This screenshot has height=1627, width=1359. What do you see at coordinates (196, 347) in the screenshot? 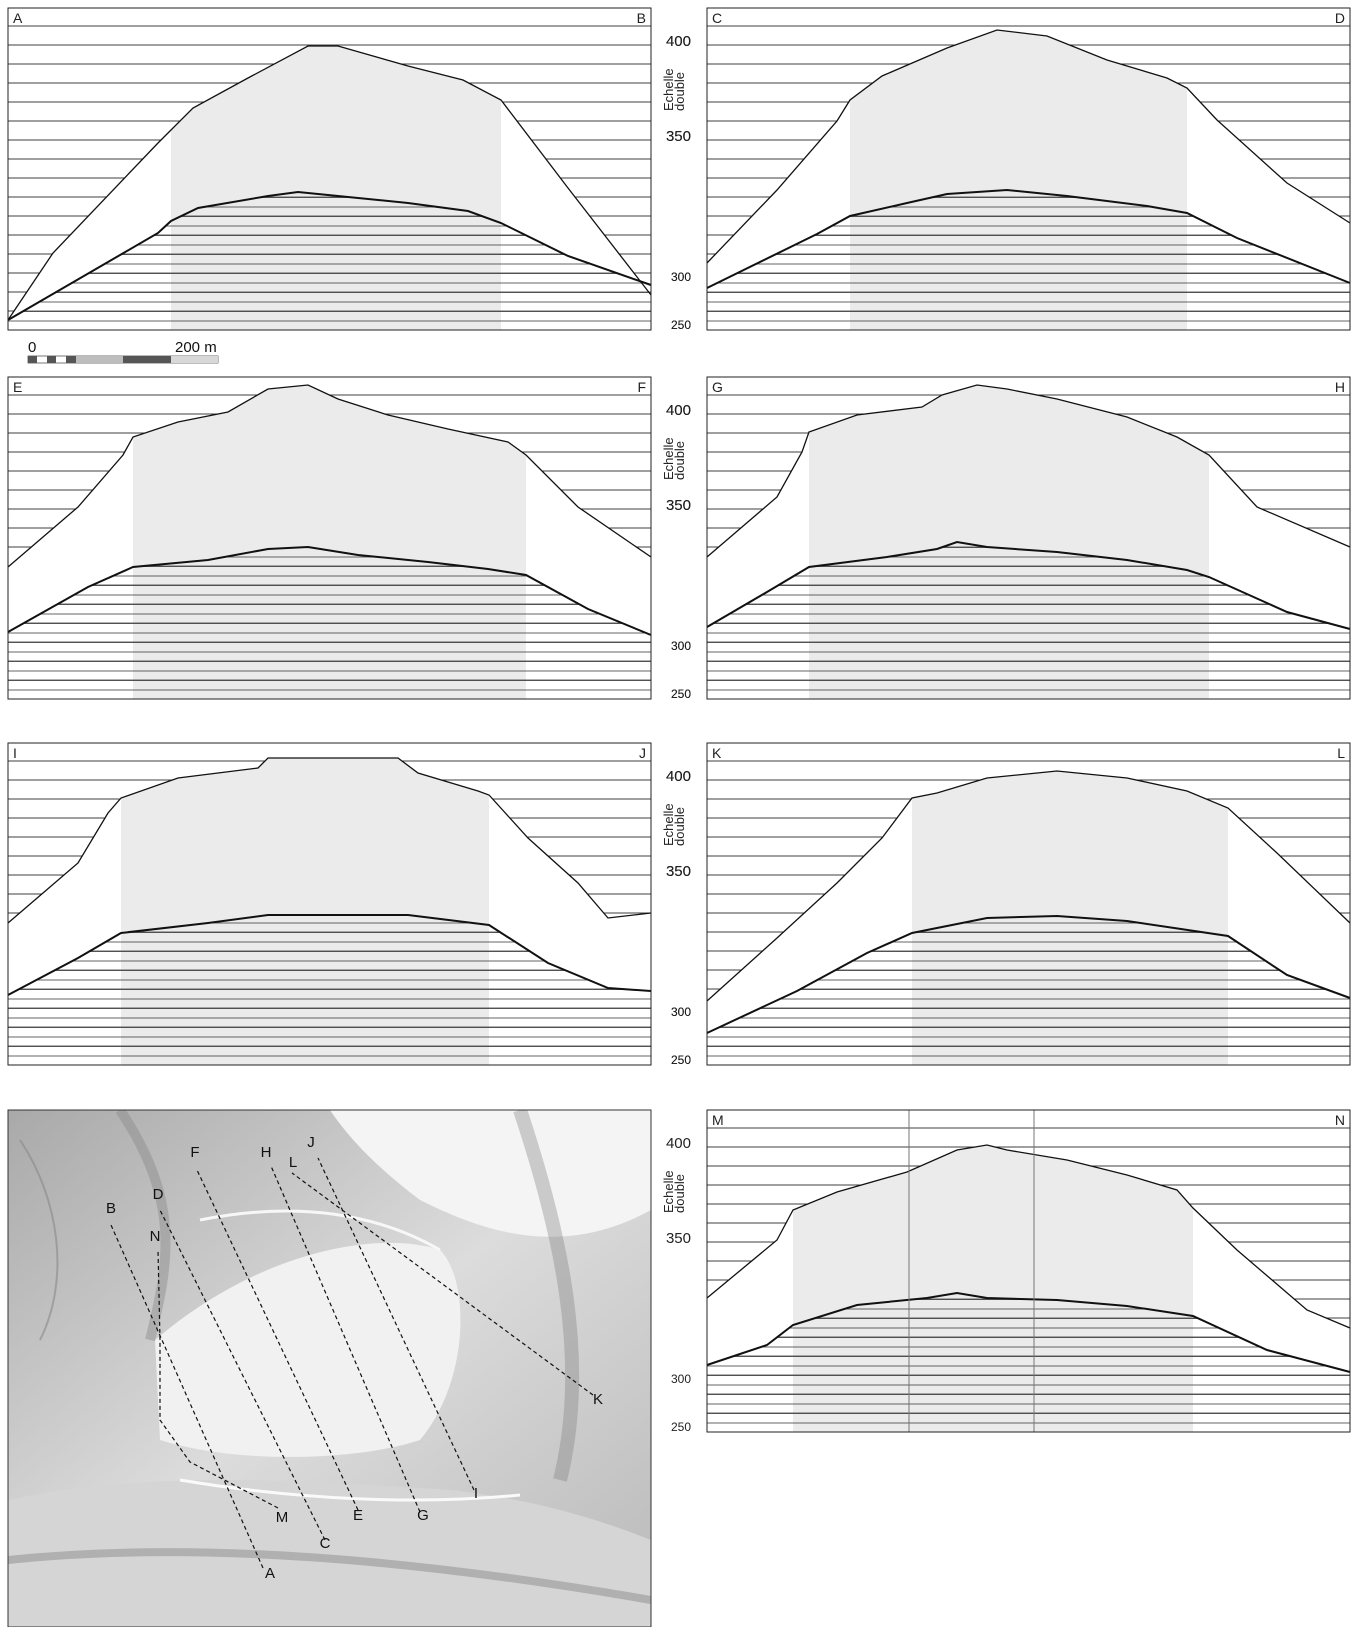
I see `scale-bar-end-label: 200 m` at bounding box center [196, 347].